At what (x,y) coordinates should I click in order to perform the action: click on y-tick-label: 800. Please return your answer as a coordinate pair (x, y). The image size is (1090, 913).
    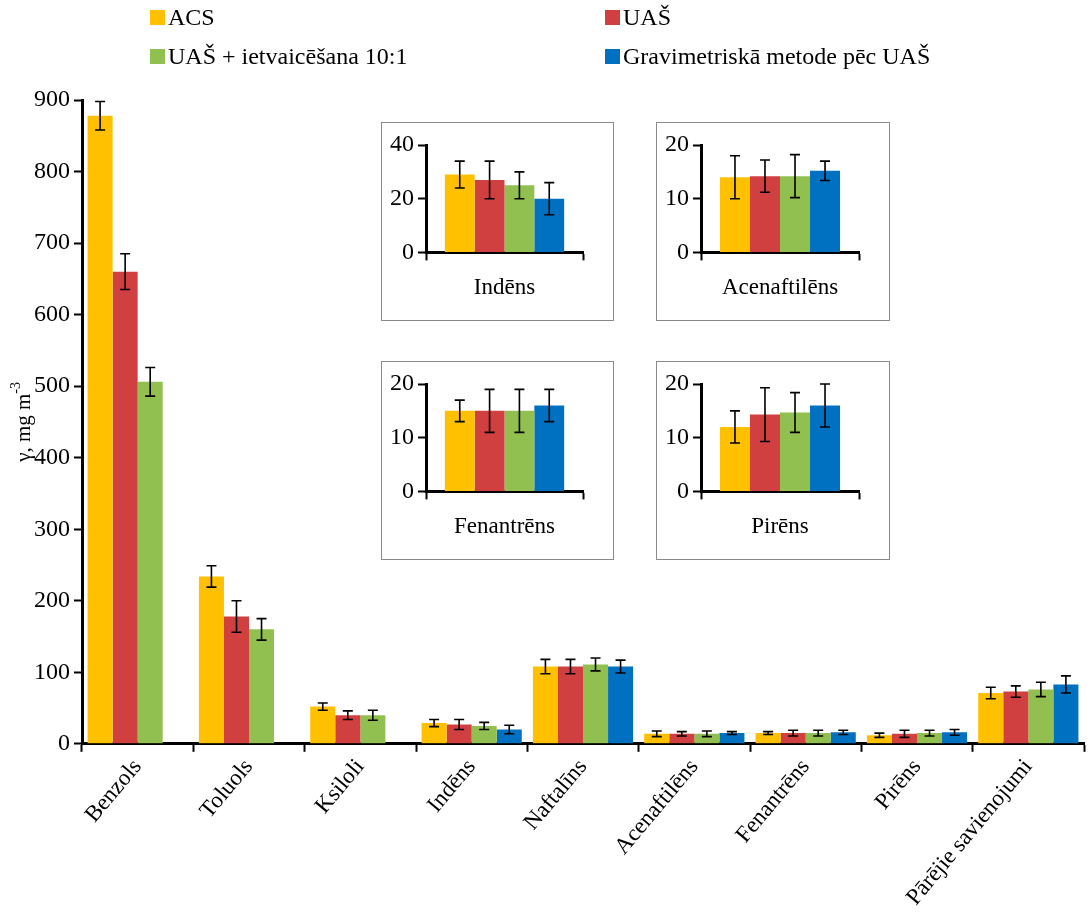
    Looking at the image, I should click on (52, 169).